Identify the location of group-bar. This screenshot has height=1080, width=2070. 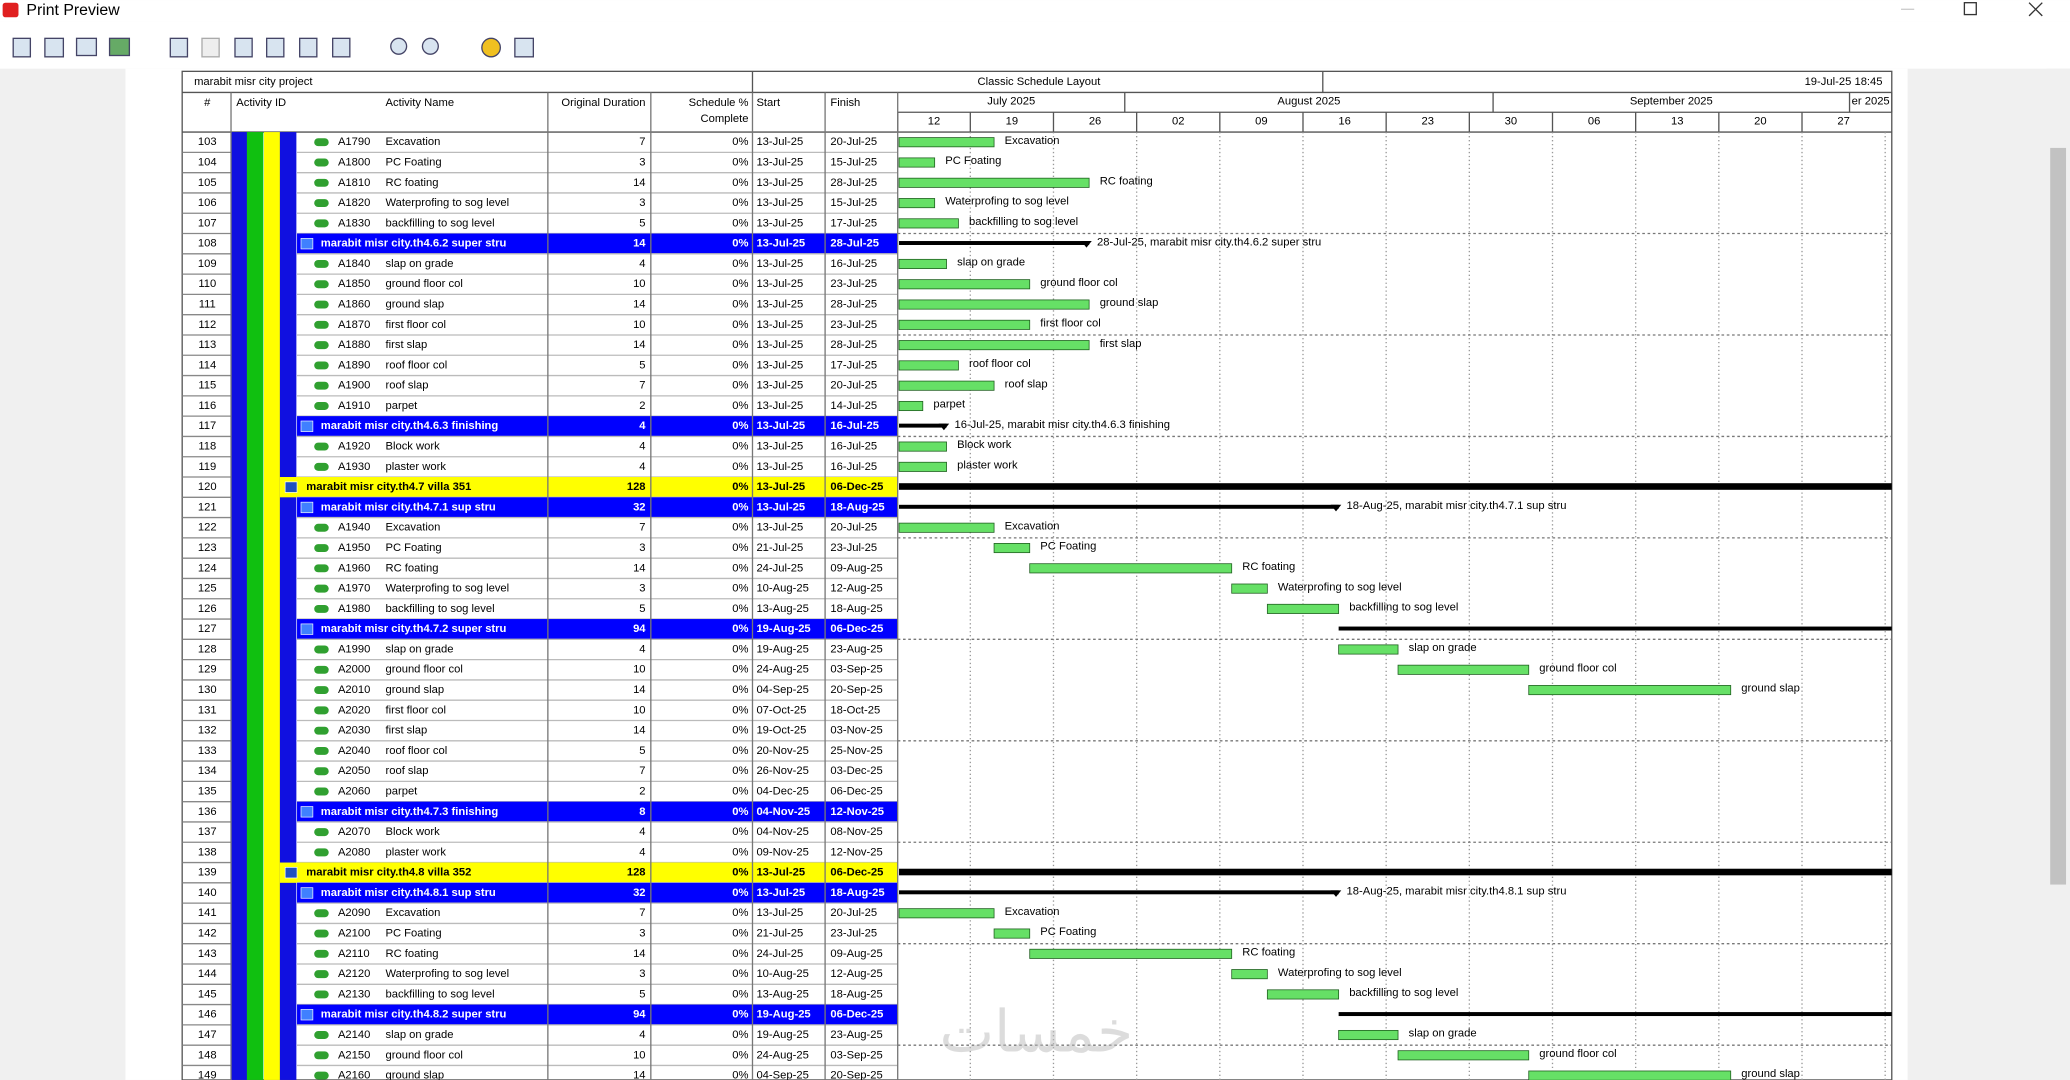
(1395, 872).